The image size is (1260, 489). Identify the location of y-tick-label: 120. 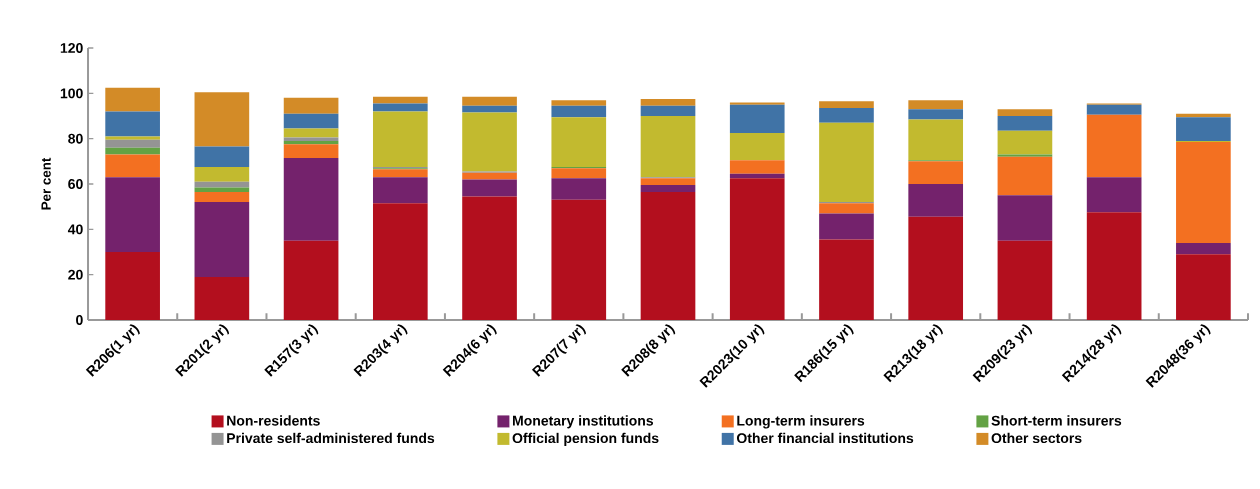
(71, 48).